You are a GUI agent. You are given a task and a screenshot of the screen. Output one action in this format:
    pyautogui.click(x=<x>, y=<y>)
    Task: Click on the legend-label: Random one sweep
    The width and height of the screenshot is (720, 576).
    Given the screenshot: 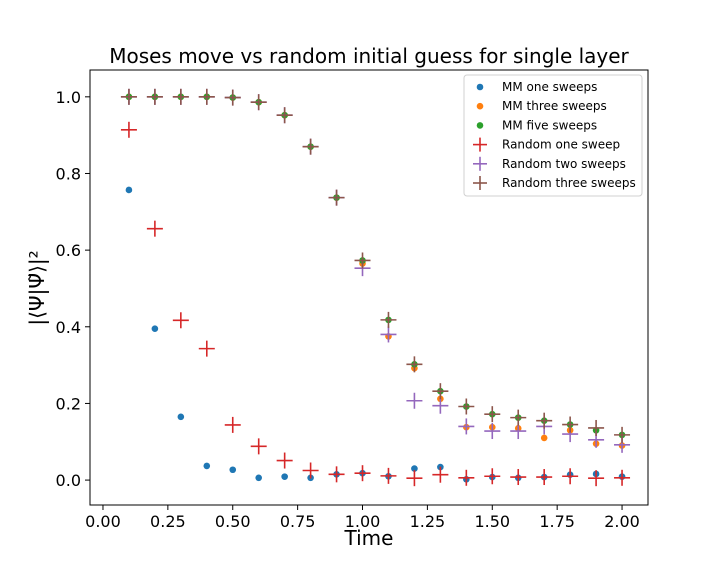 What is the action you would take?
    pyautogui.click(x=561, y=145)
    